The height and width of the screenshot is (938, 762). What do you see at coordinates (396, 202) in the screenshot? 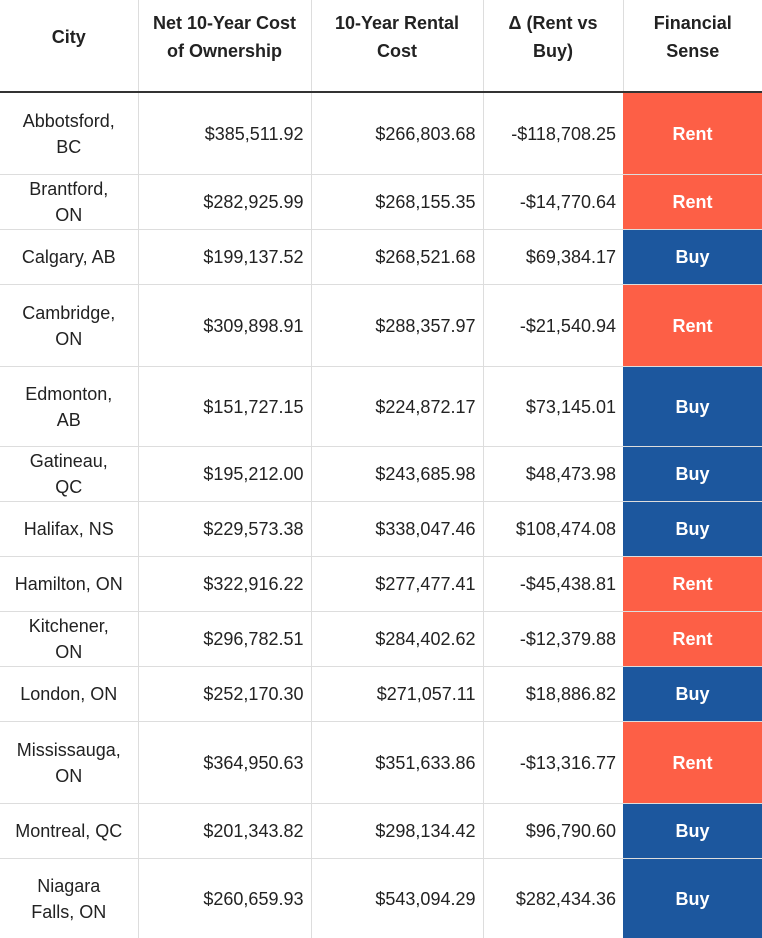
I see `rental-cost-cell: $268,155.35` at bounding box center [396, 202].